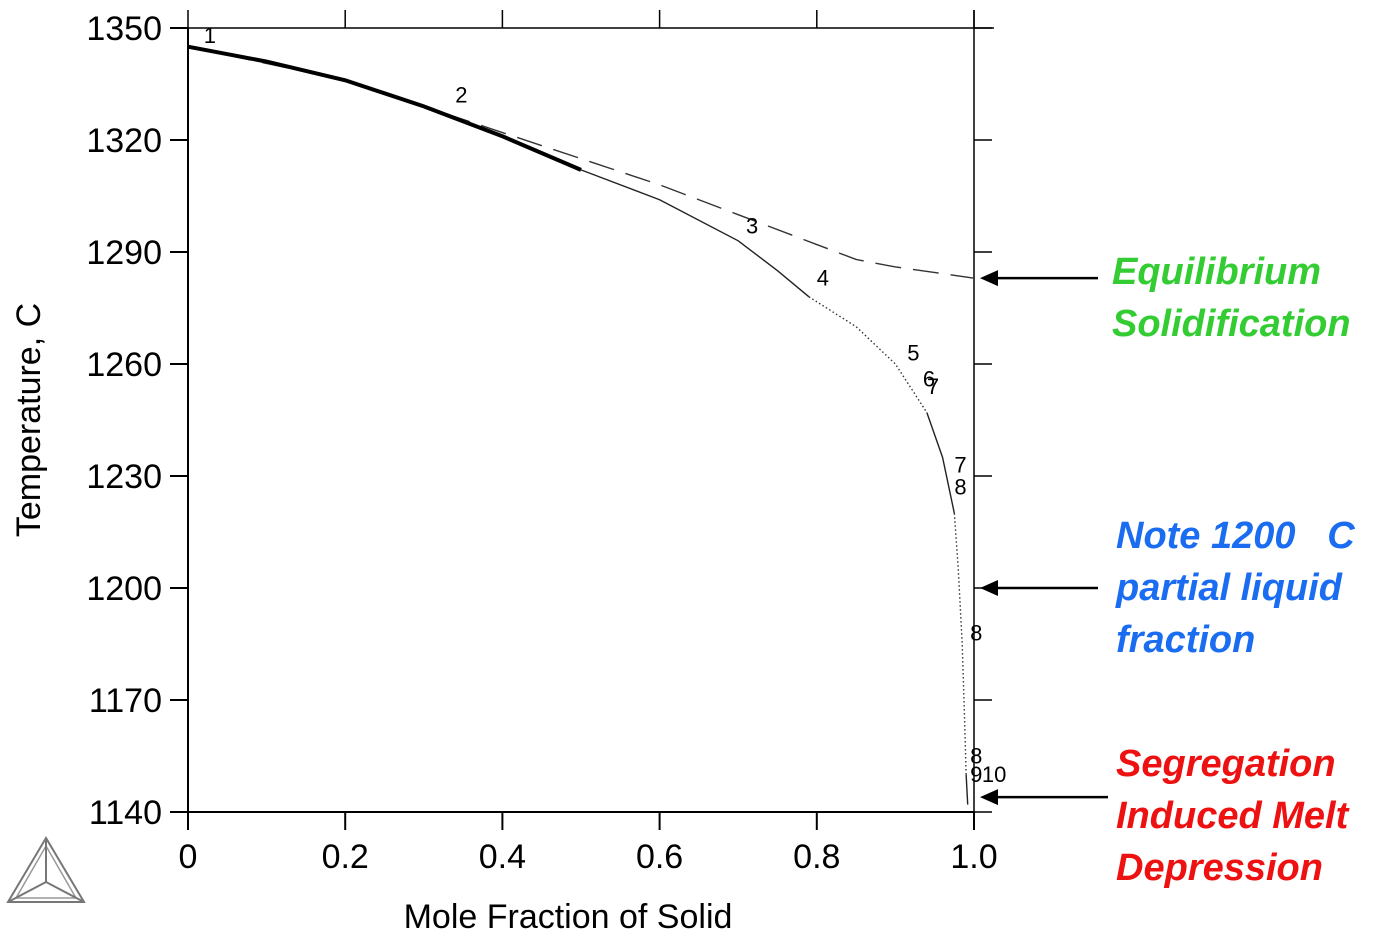 Image resolution: width=1387 pixels, height=936 pixels. Describe the element at coordinates (1216, 272) in the screenshot. I see `annotation-line: Equilibrium` at that location.